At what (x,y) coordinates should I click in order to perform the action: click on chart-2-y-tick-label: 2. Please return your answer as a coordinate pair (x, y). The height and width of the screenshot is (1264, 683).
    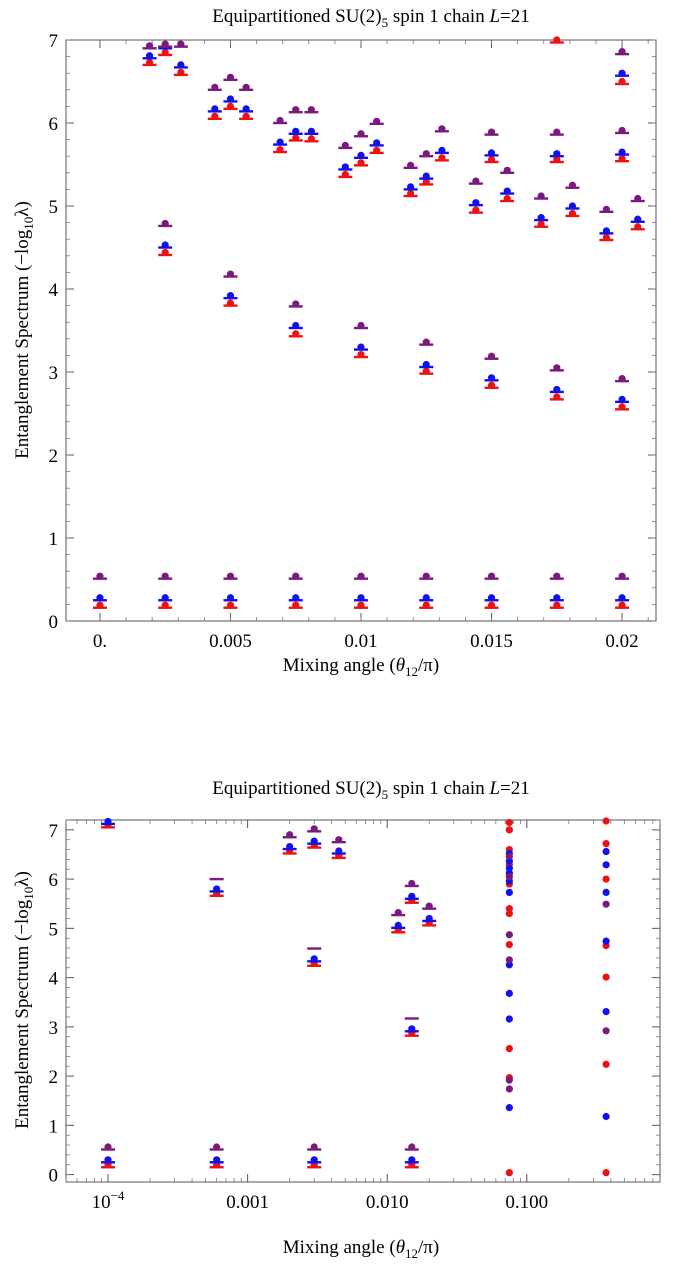
    Looking at the image, I should click on (54, 1077).